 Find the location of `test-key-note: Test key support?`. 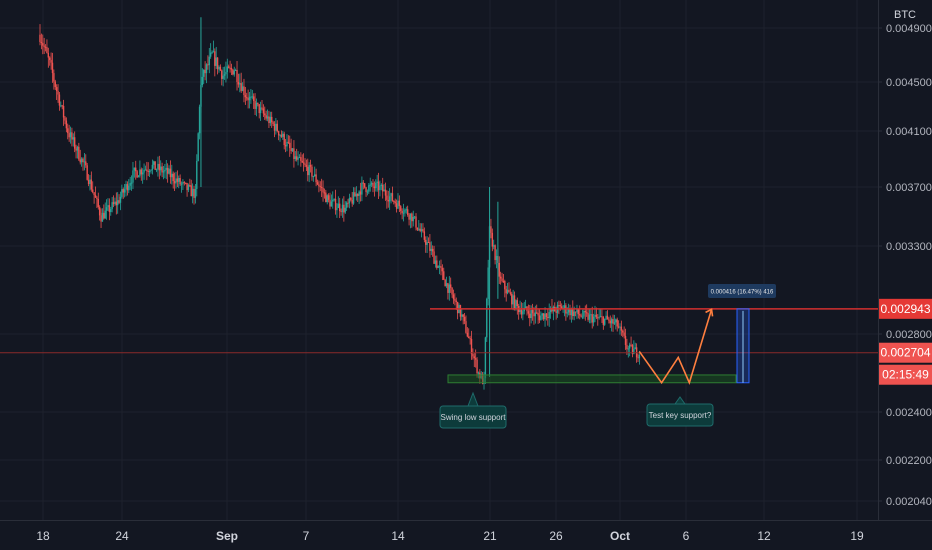

test-key-note: Test key support? is located at coordinates (680, 411).